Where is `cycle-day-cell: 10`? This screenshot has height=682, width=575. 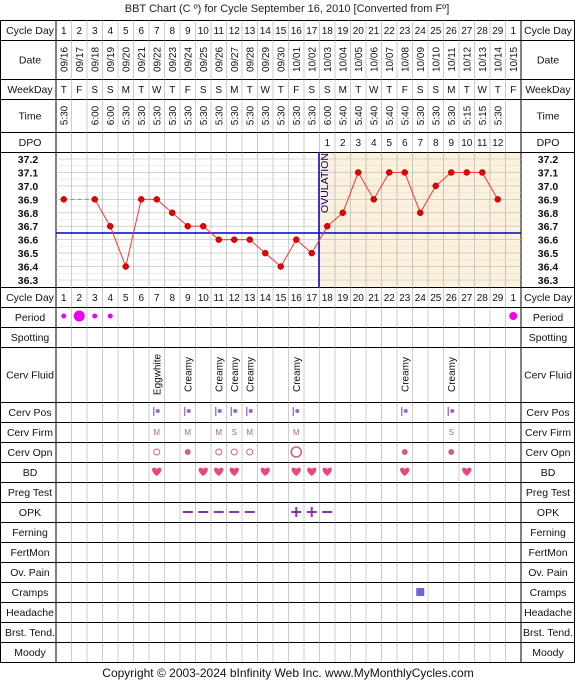 cycle-day-cell: 10 is located at coordinates (204, 31).